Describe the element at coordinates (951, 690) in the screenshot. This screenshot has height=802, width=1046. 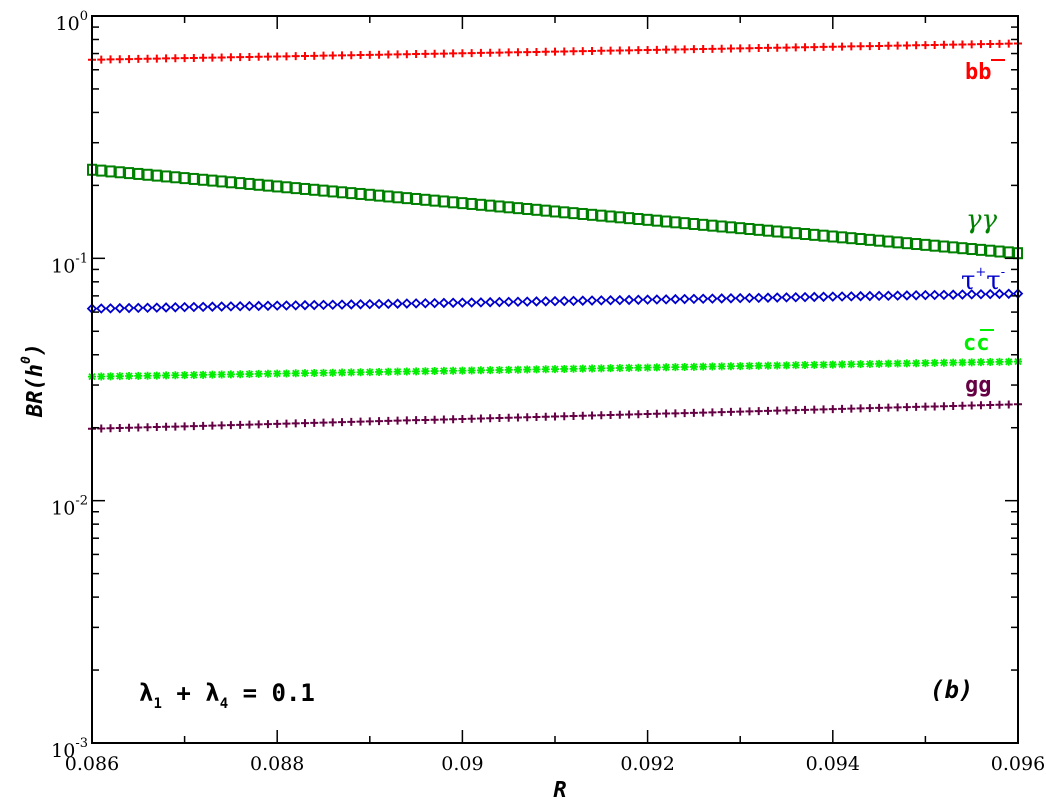
I see `panel-label: (b)` at that location.